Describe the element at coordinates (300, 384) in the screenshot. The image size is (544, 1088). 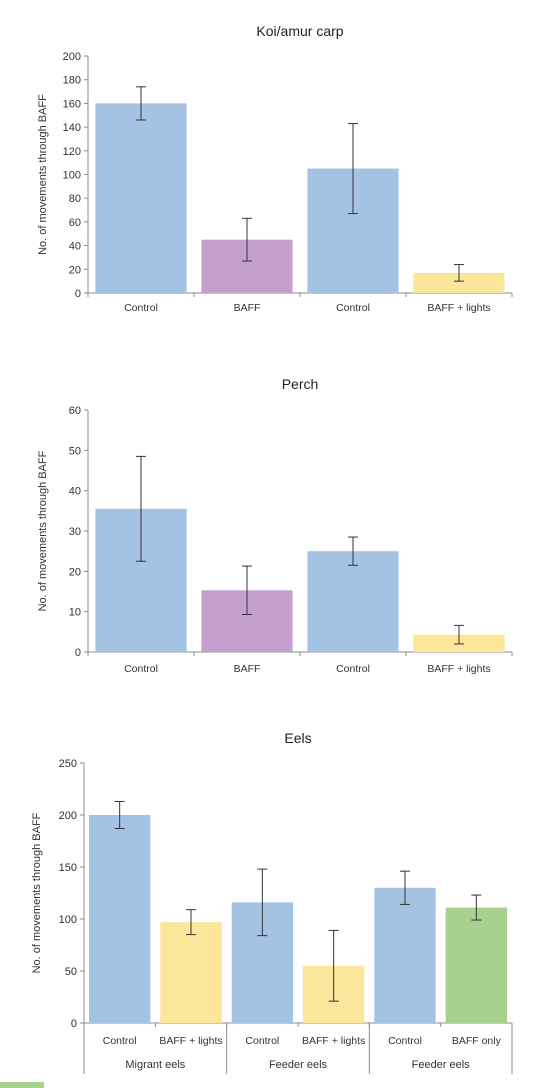
I see `chart-title: Perch` at that location.